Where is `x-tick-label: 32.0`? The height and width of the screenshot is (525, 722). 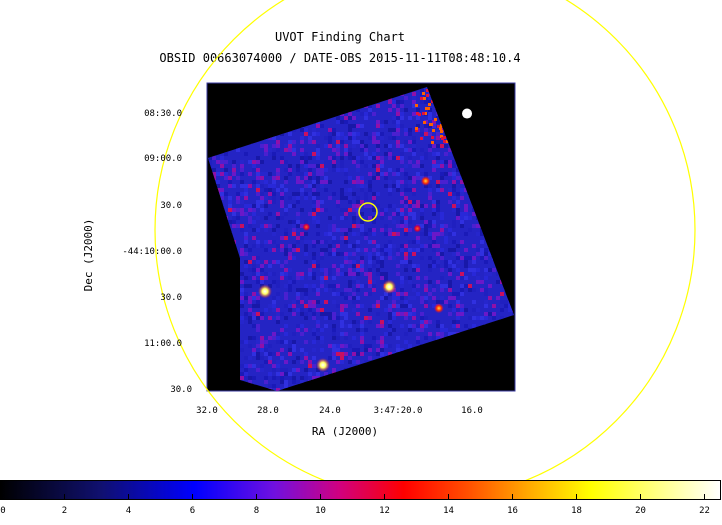
x-tick-label: 32.0 is located at coordinates (207, 411).